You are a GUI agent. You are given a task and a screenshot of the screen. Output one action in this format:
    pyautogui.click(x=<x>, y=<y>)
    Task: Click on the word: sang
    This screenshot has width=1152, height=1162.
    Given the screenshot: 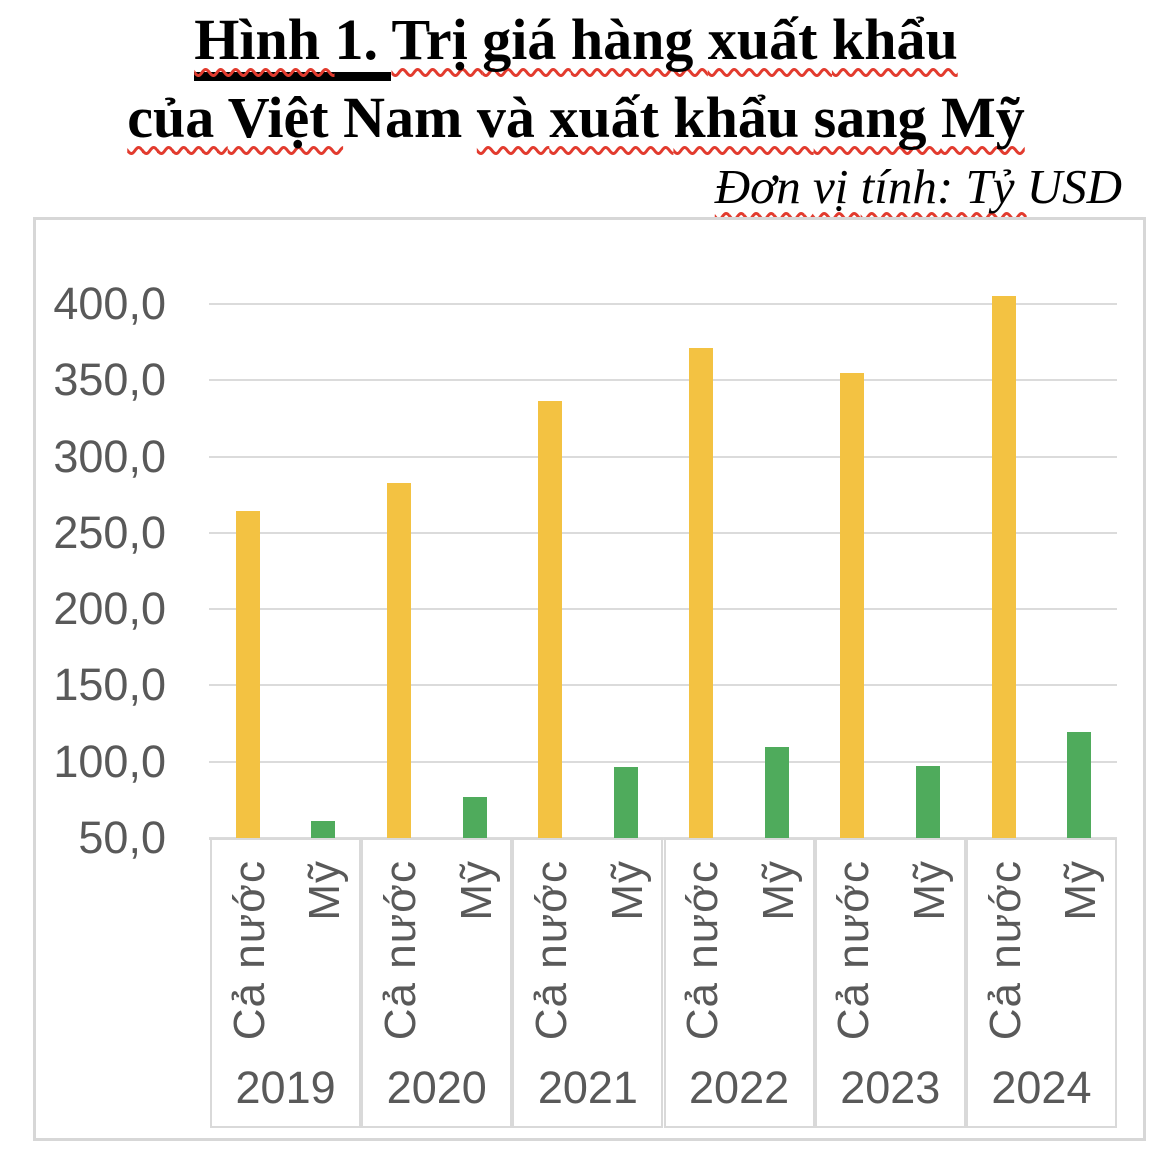 What is the action you would take?
    pyautogui.click(x=877, y=117)
    